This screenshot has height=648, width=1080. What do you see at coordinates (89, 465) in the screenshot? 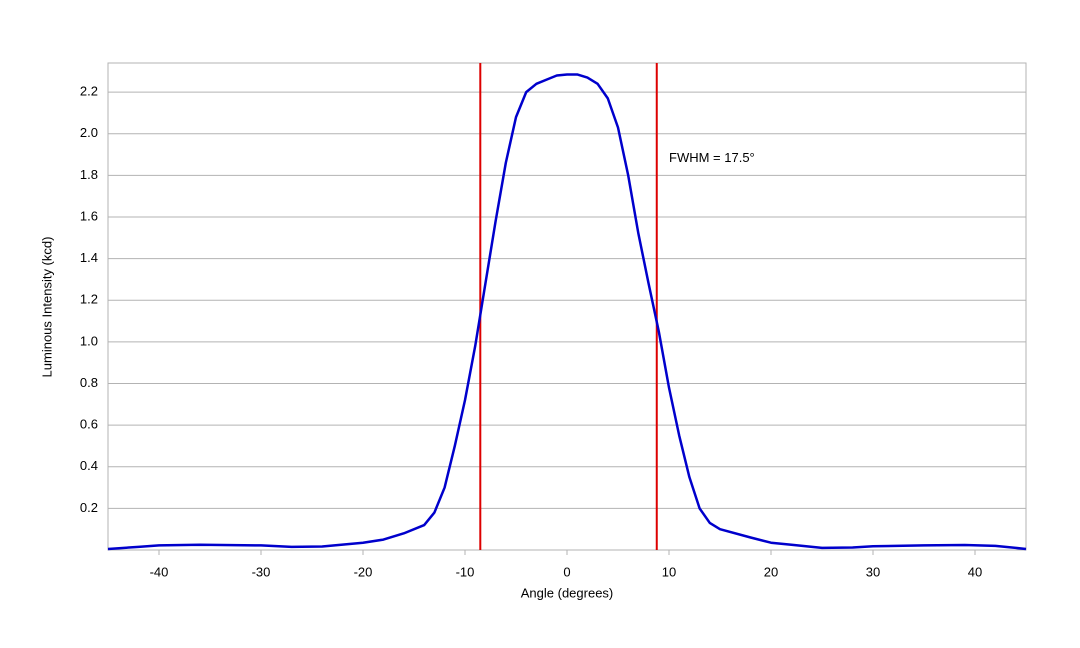
I see `y-tick-label: 0.4` at bounding box center [89, 465].